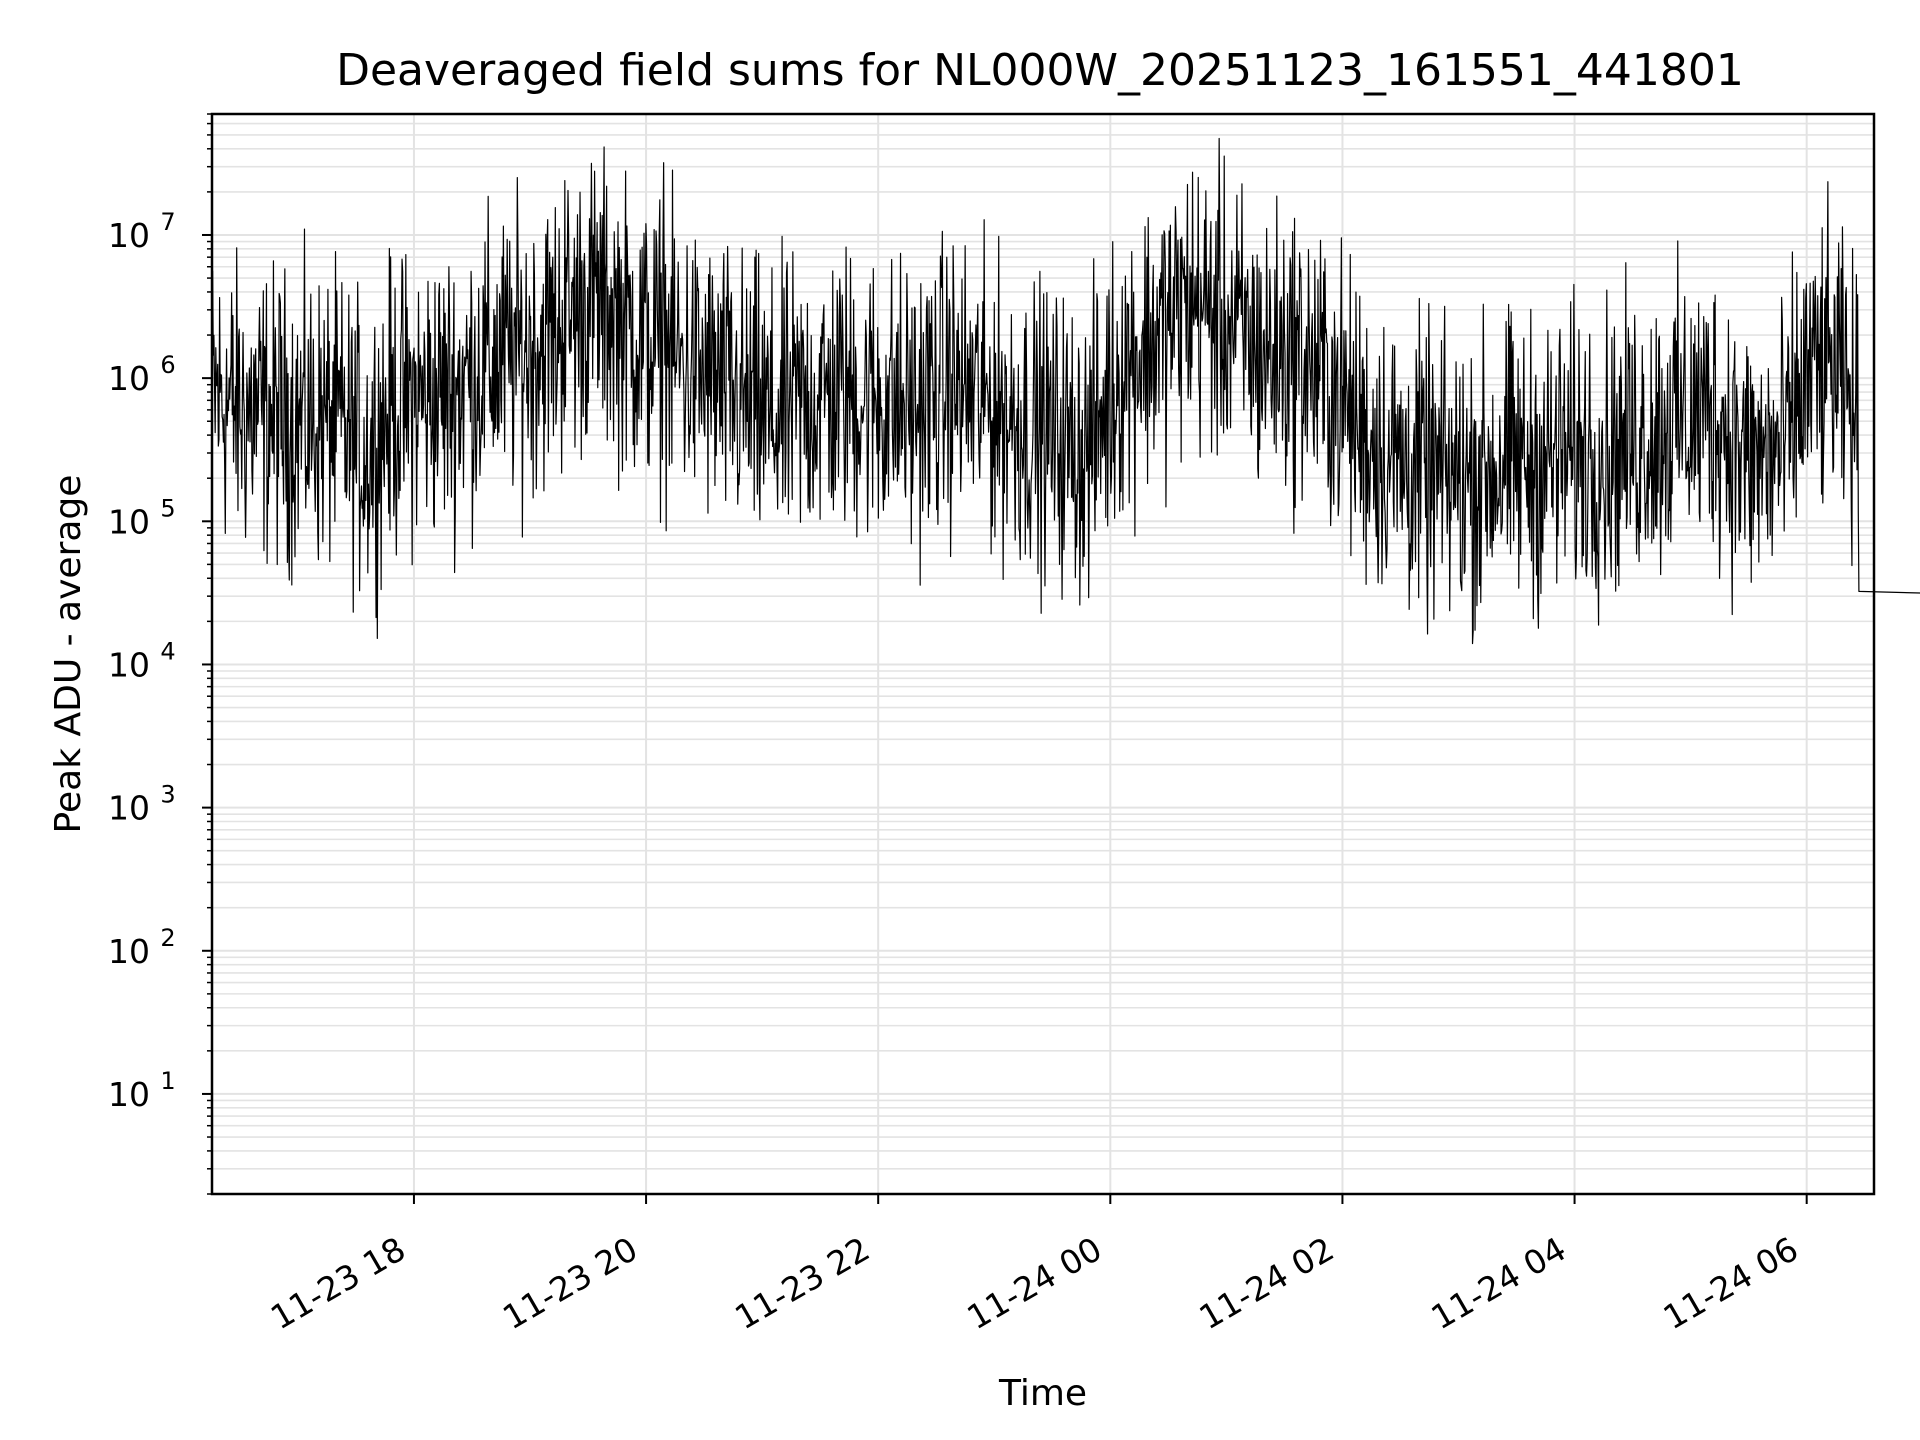 The width and height of the screenshot is (1920, 1440). I want to click on y-axis-label: Peak ADU - average, so click(68, 654).